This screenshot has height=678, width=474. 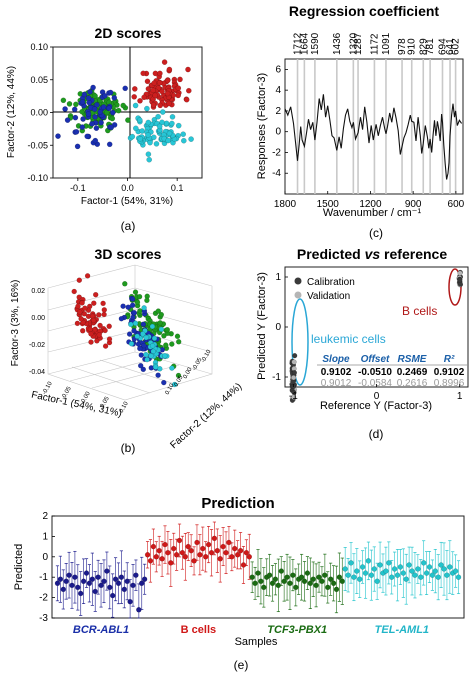 I want to click on z-tick-label: -0.02, so click(x=37, y=345).